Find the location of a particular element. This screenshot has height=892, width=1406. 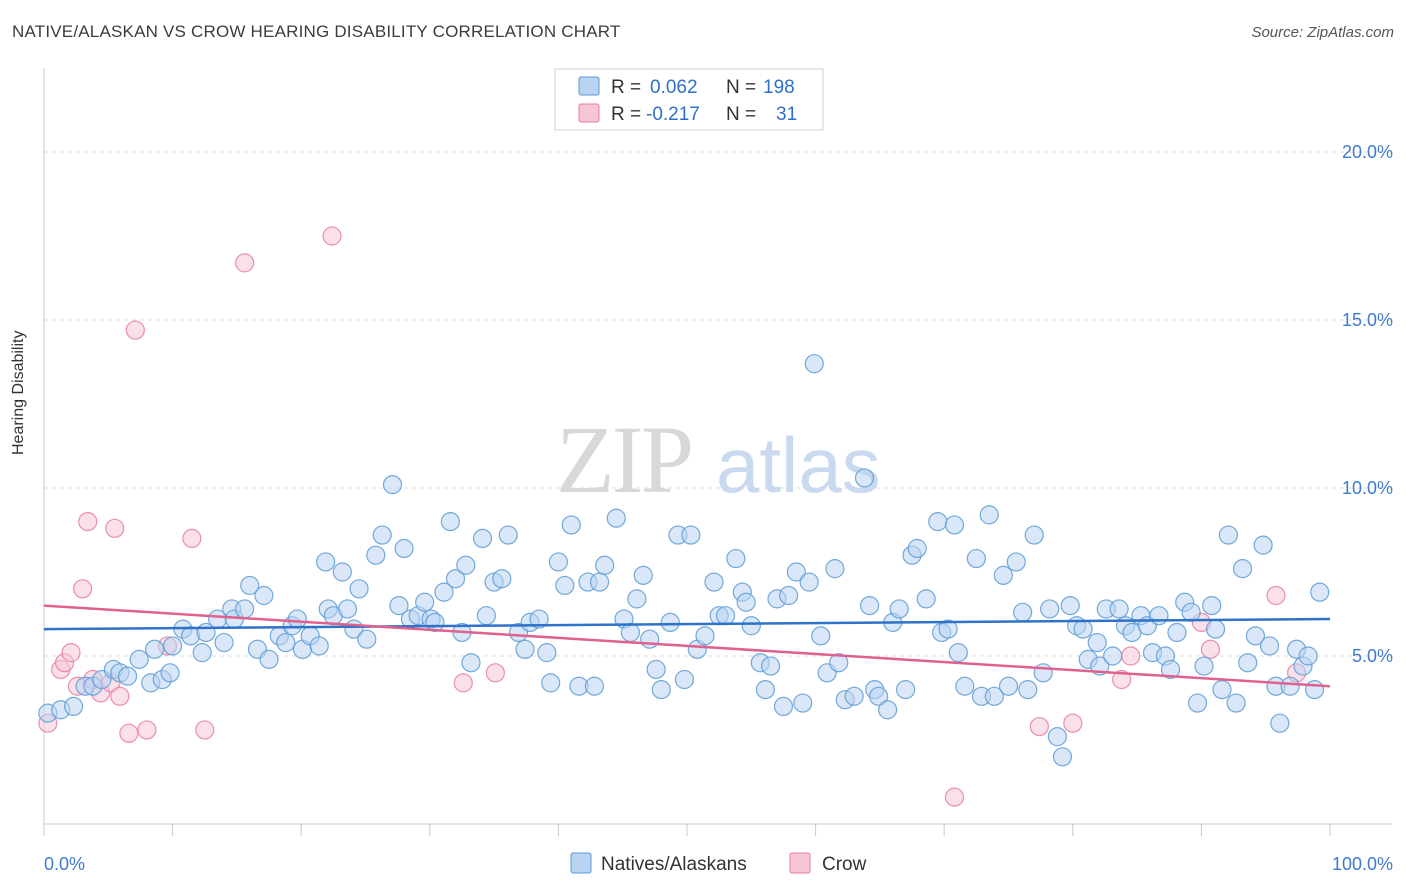

bottom-legend: Natives/Alaskans Crow is located at coordinates (718, 863).